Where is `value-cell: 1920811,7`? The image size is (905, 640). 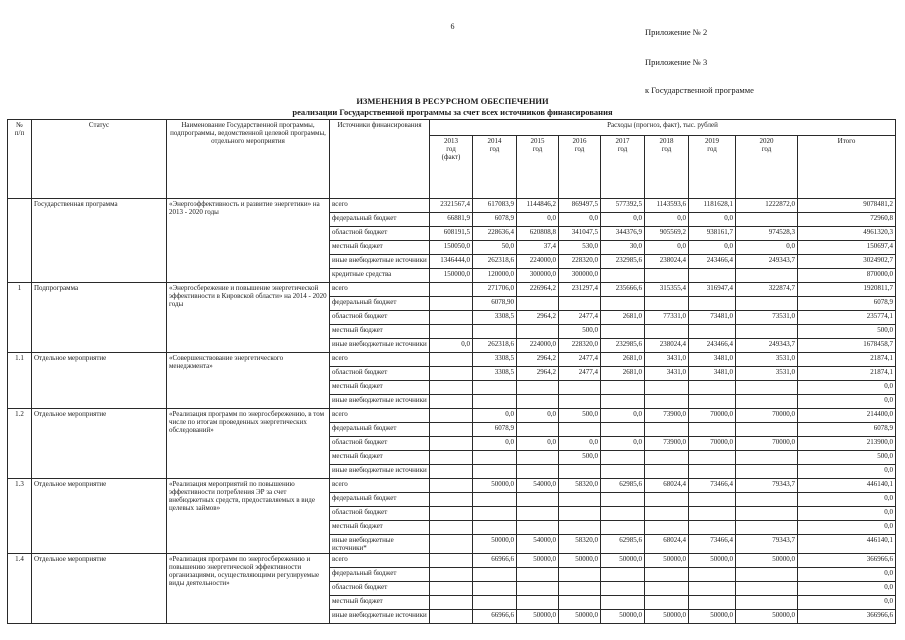 value-cell: 1920811,7 is located at coordinates (846, 289).